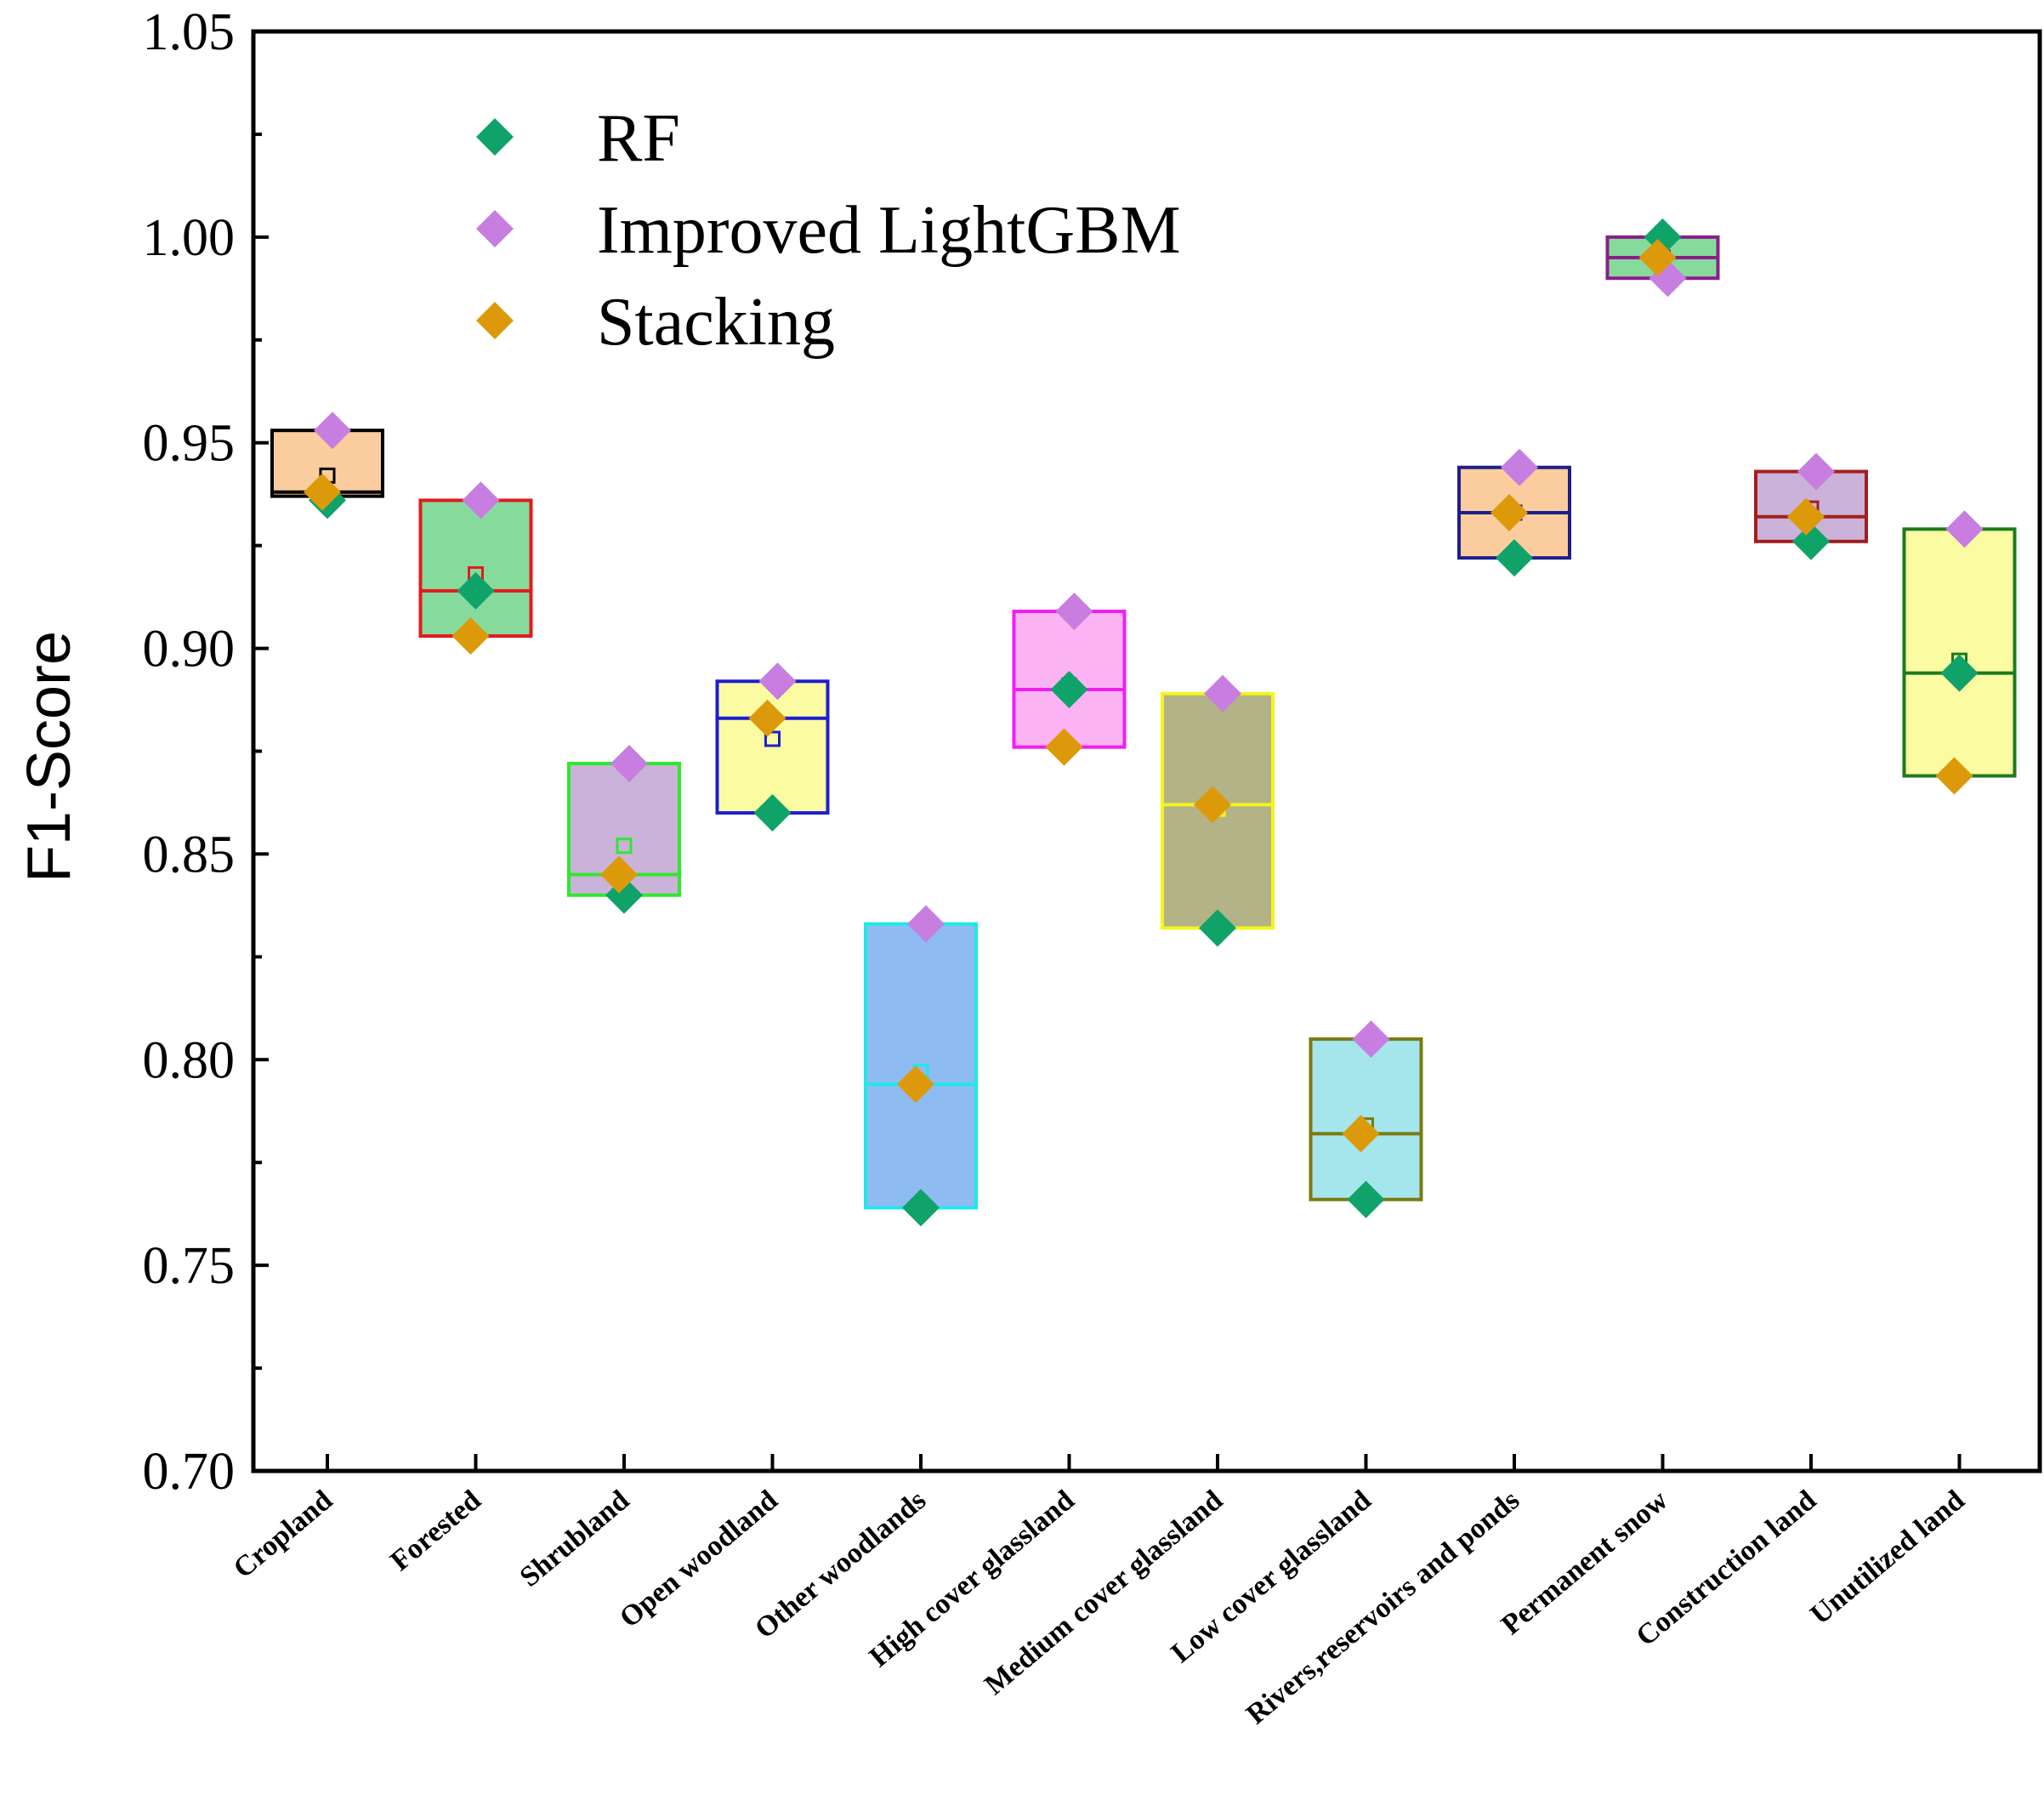 Image resolution: width=2044 pixels, height=1800 pixels. What do you see at coordinates (190, 1472) in the screenshot?
I see `y-tick-label: 0.70` at bounding box center [190, 1472].